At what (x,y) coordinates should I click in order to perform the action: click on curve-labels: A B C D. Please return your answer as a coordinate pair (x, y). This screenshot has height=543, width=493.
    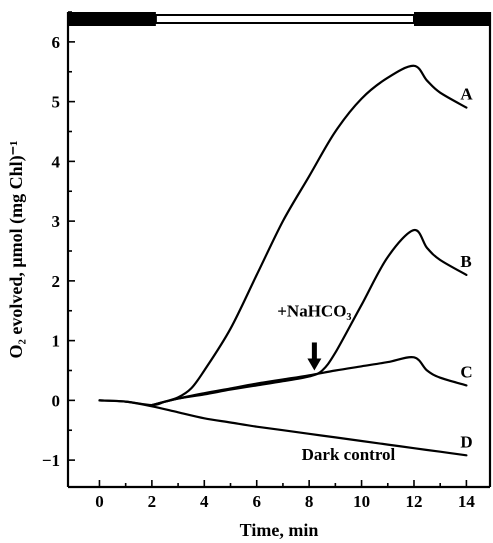
    Looking at the image, I should click on (466, 268).